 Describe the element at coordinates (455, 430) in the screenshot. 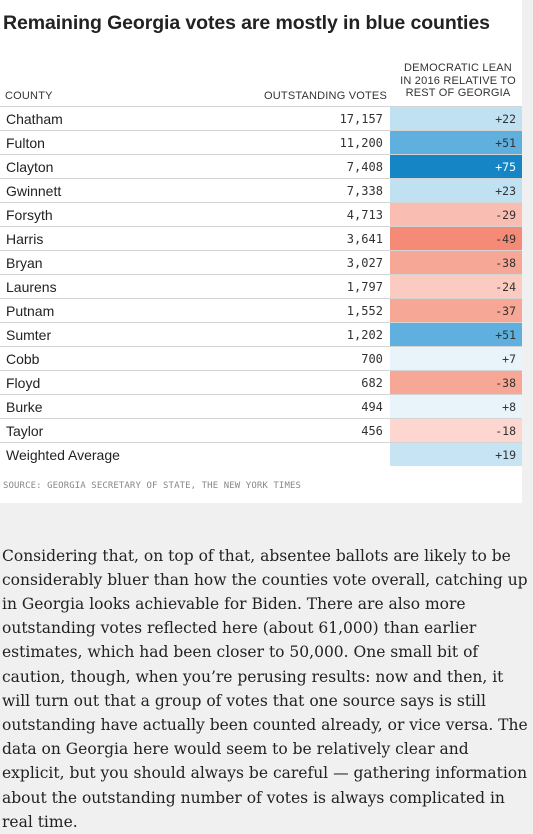

I see `democratic-lean-cell: -18` at that location.